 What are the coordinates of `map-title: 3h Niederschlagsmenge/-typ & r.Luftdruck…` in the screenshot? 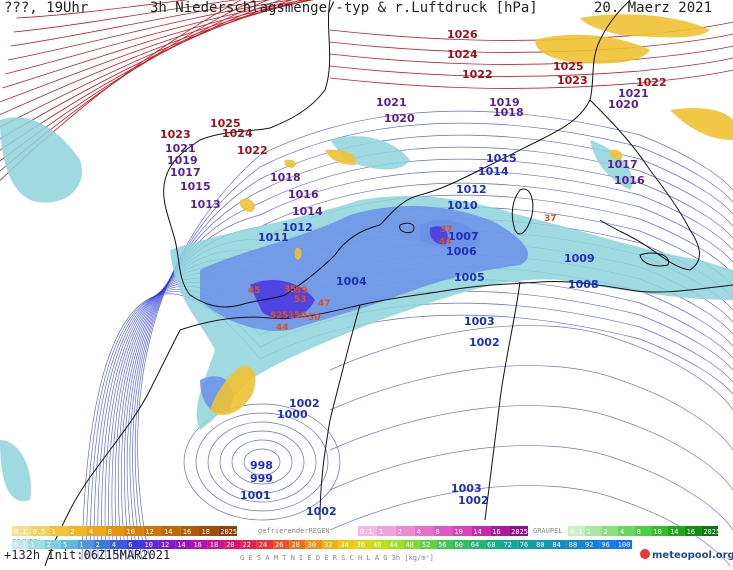 It's located at (344, 8).